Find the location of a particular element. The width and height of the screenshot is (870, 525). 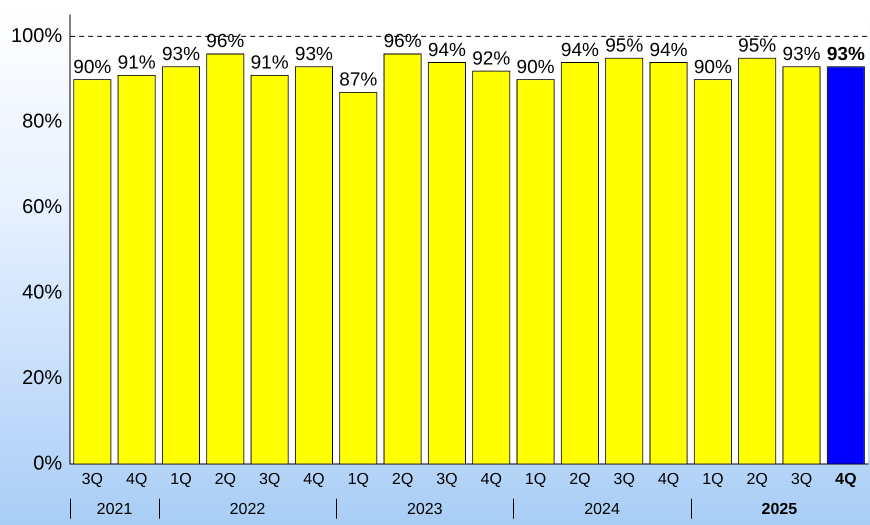

data-label: 92% is located at coordinates (491, 59).